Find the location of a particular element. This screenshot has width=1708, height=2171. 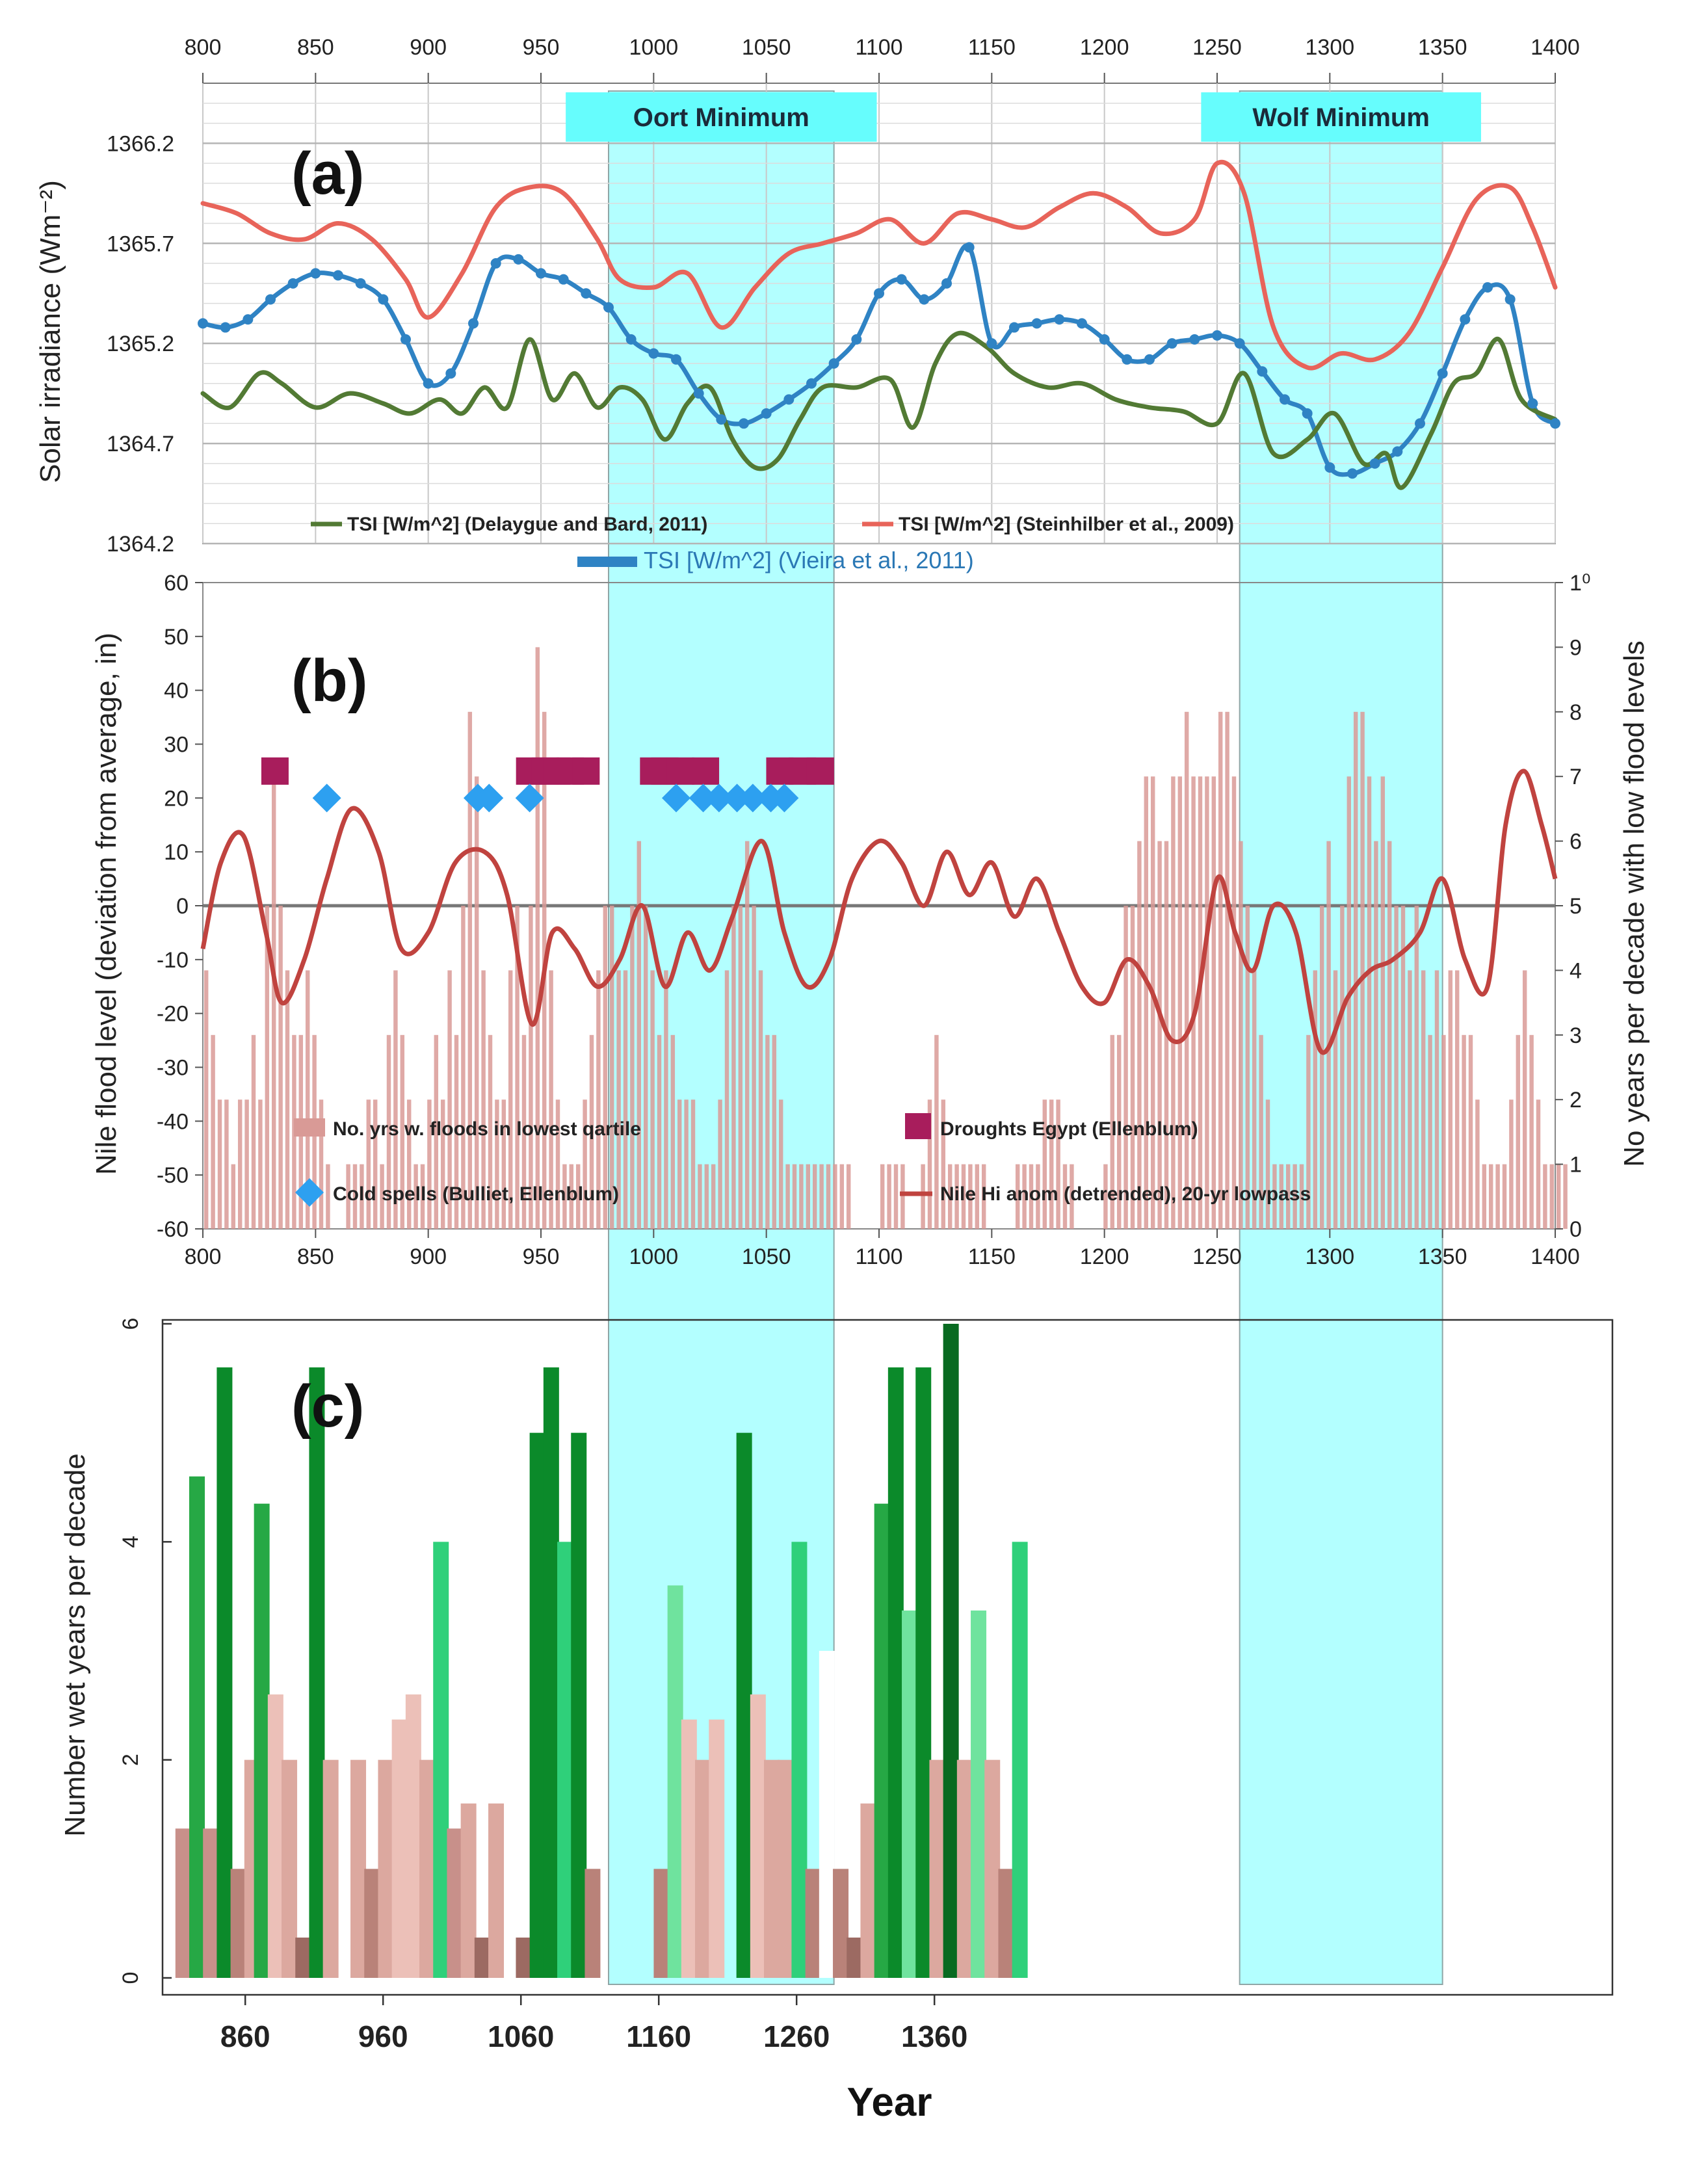

panel-a-y-ticks: 1364.2 1364.7 1365.2 1365.7 1366.2 is located at coordinates (140, 344).